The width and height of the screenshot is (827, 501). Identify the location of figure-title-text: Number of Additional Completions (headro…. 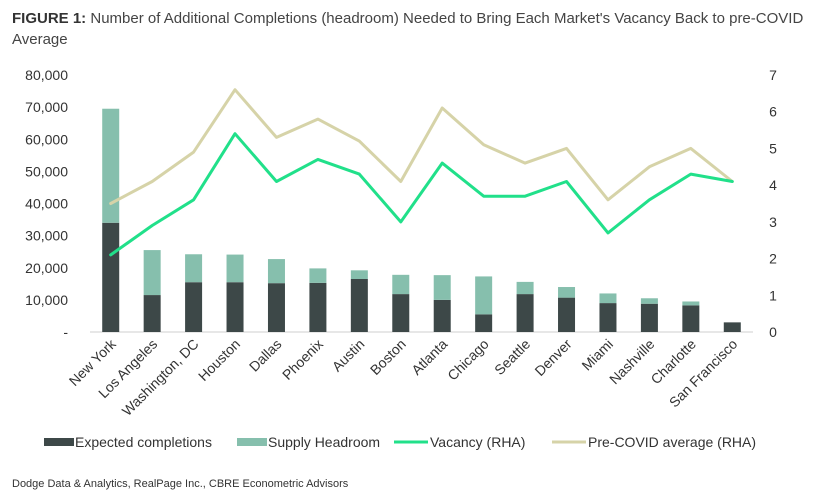
(408, 29).